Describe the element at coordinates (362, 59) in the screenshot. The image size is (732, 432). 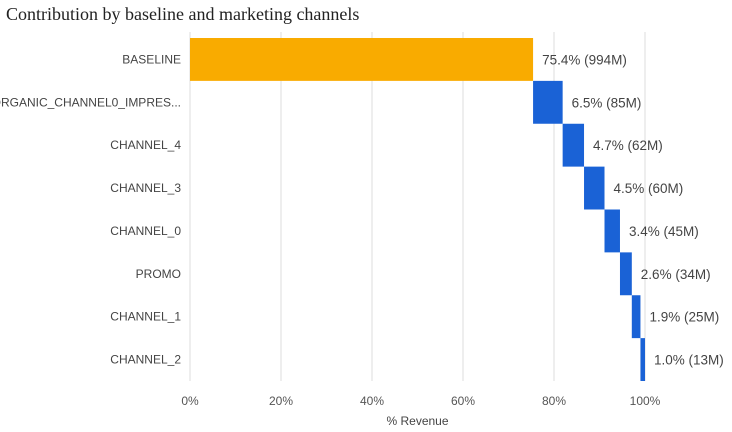
I see `bar-baseline` at that location.